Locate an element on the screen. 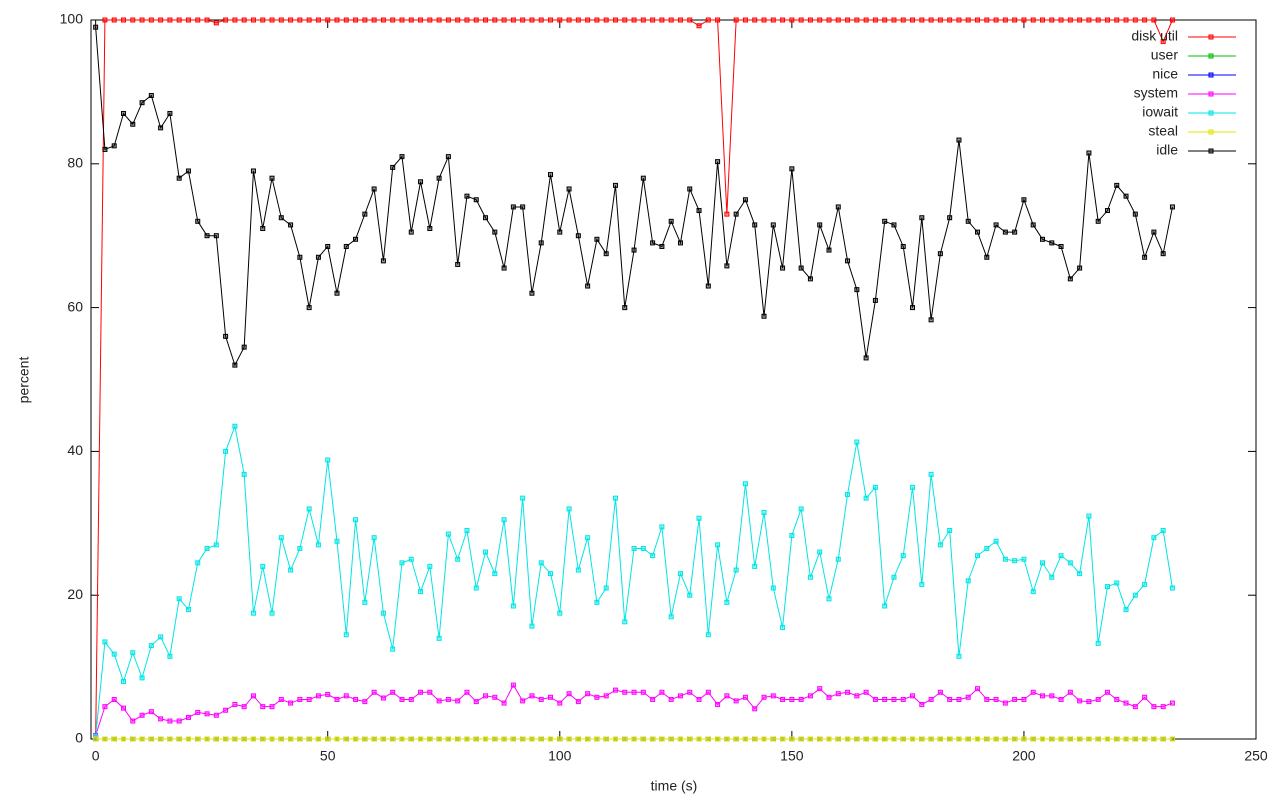 This screenshot has height=800, width=1280. y-tick-label: 100 is located at coordinates (72, 19).